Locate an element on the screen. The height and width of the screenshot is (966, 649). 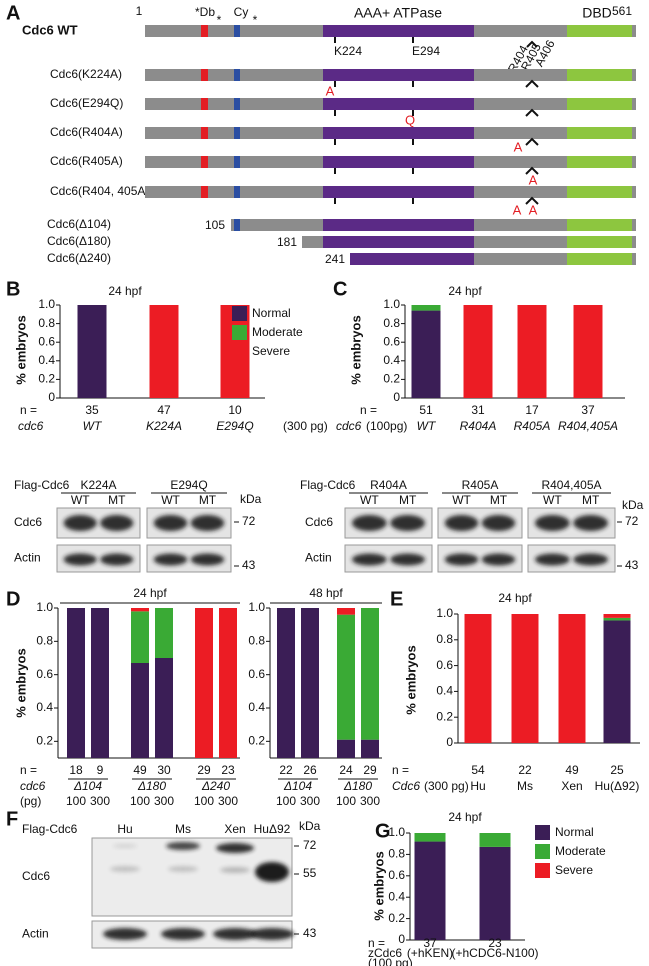
n-value: 47 is located at coordinates (164, 410).